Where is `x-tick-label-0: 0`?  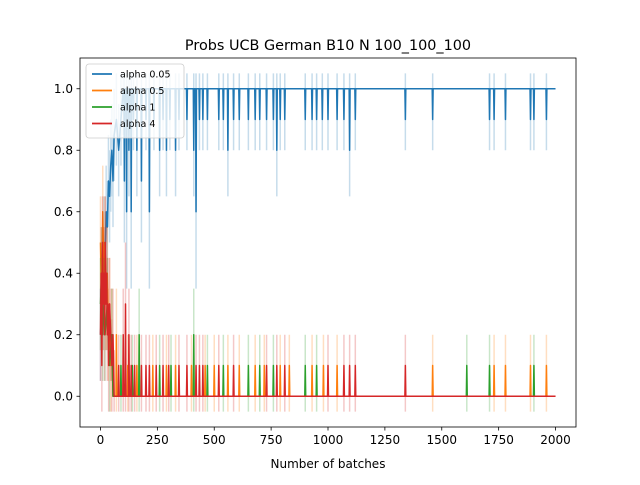 x-tick-label-0: 0 is located at coordinates (101, 440).